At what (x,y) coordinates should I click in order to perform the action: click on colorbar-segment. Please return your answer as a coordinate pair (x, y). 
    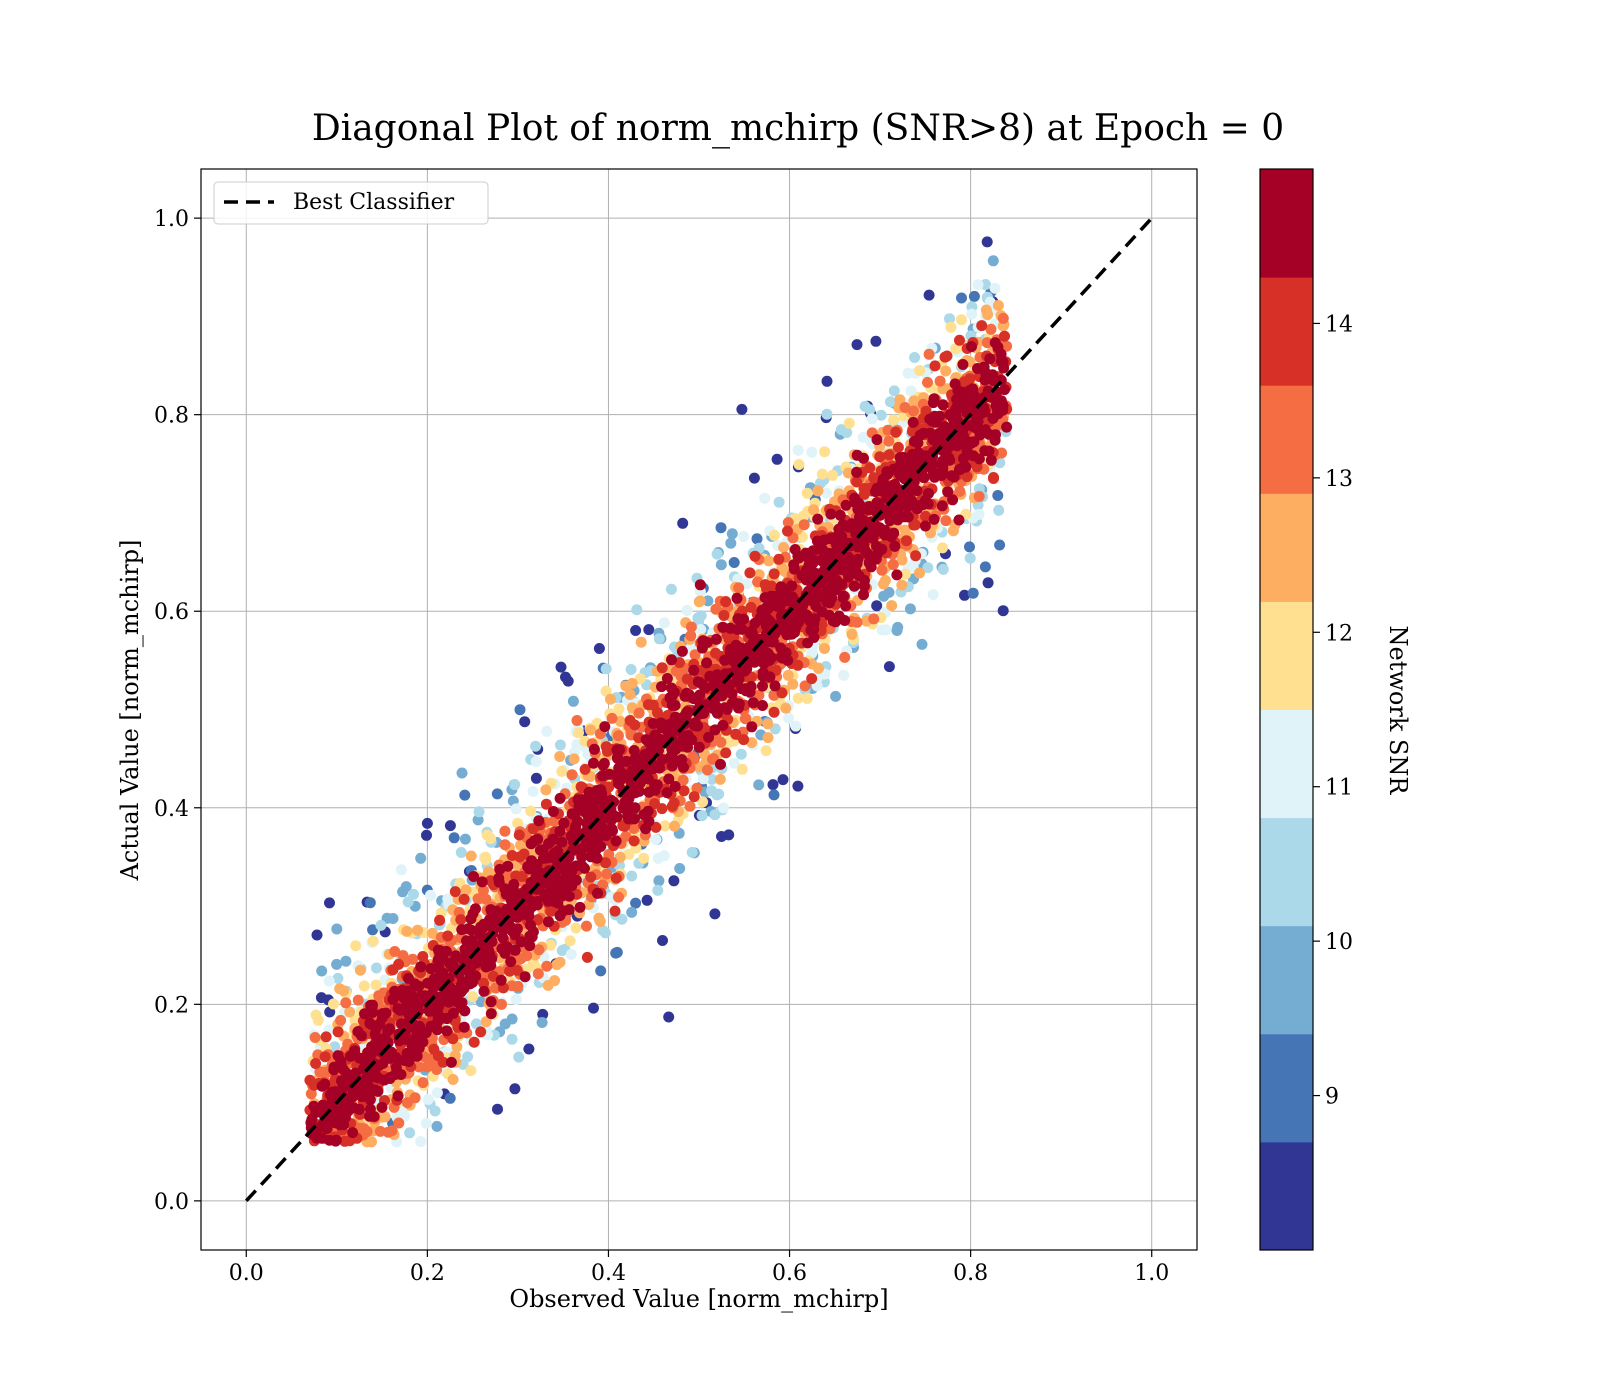
    Looking at the image, I should click on (1286, 547).